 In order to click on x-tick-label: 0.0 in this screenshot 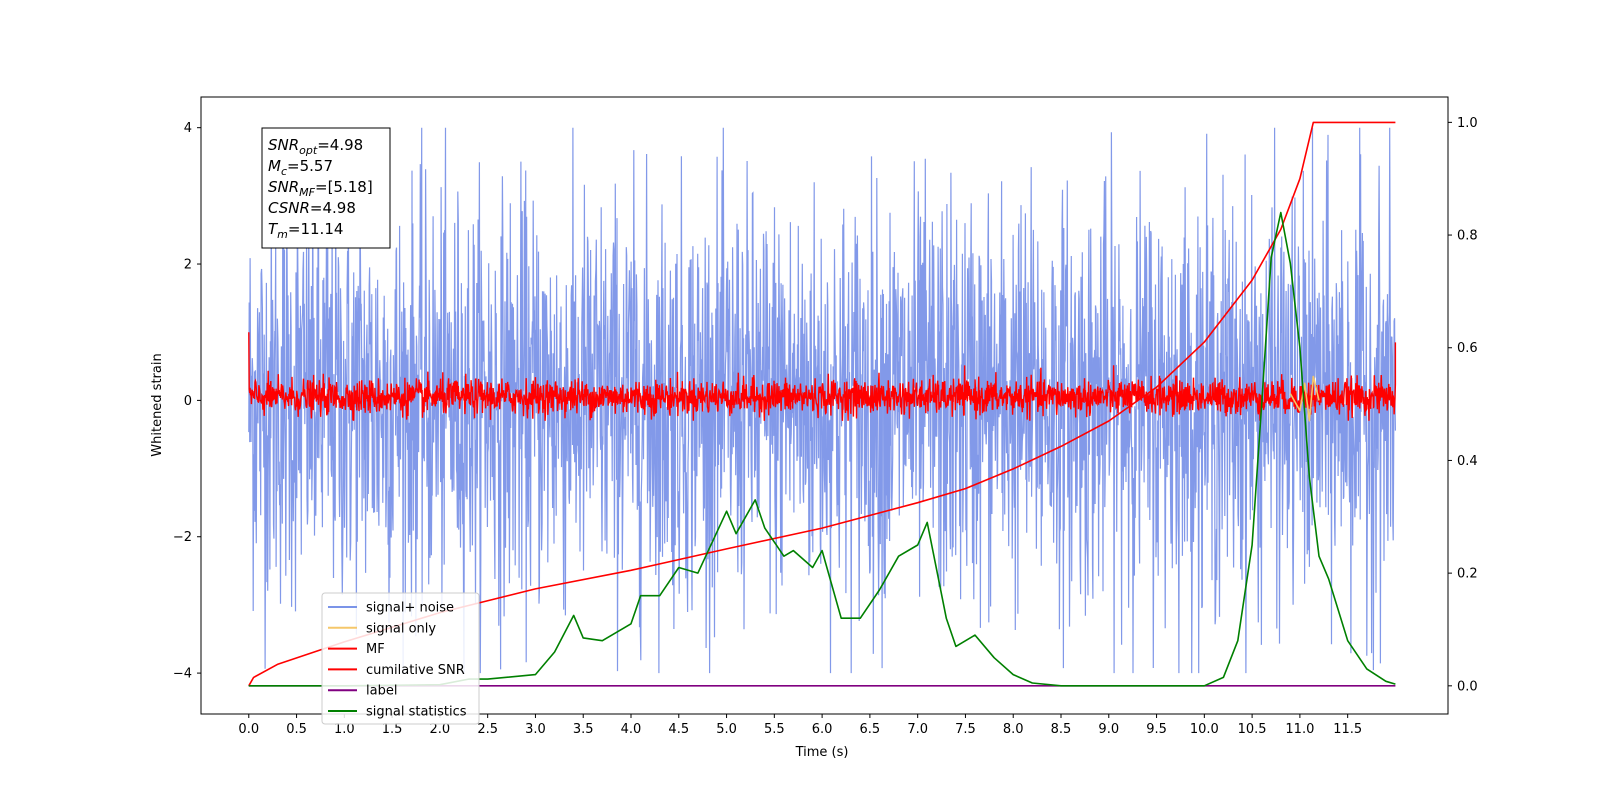, I will do `click(248, 729)`.